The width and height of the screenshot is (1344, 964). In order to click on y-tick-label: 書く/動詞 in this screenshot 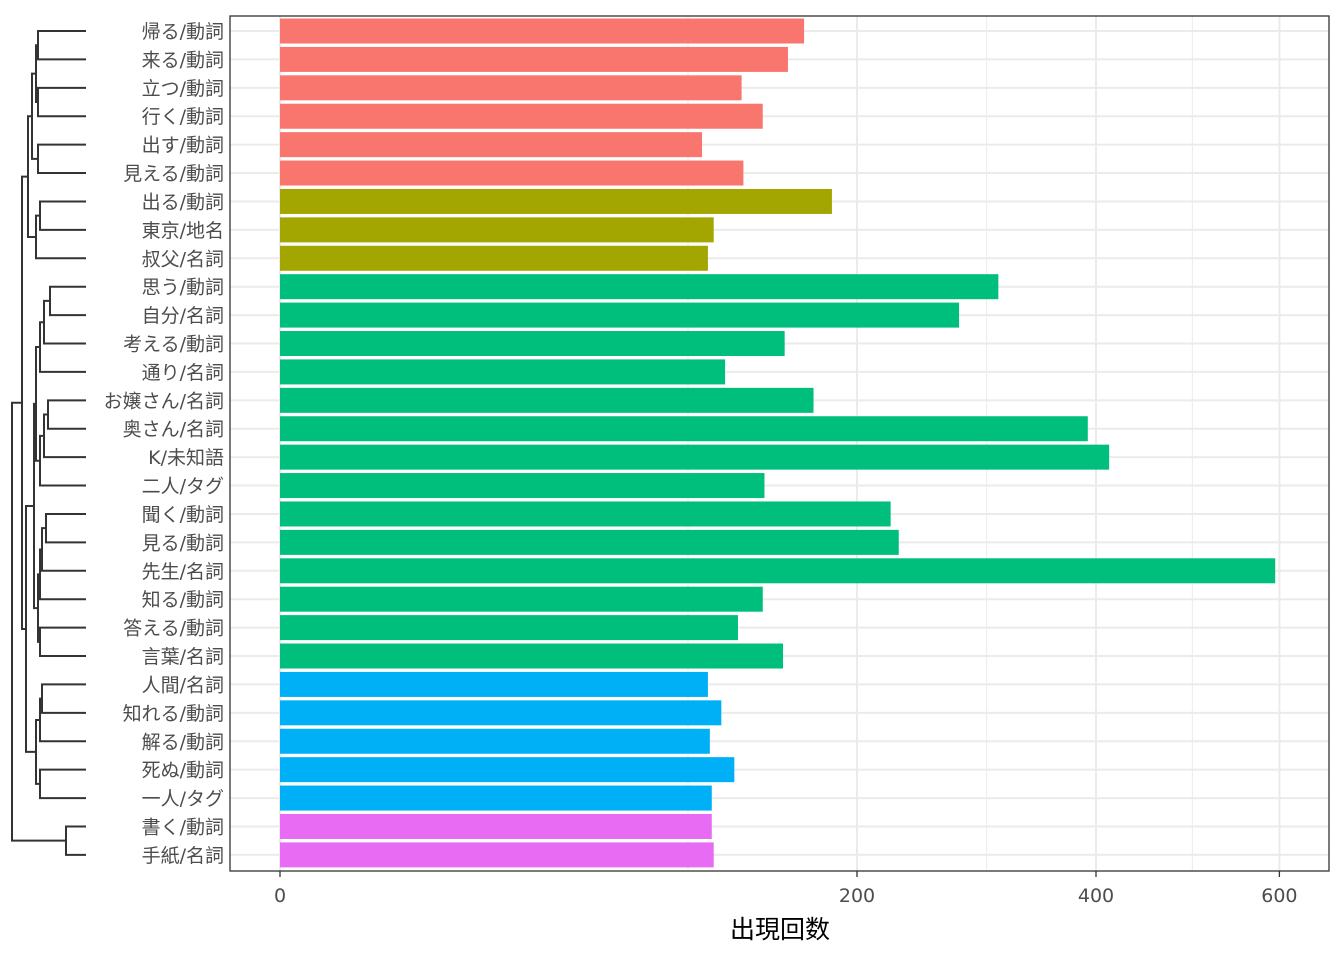, I will do `click(183, 827)`.